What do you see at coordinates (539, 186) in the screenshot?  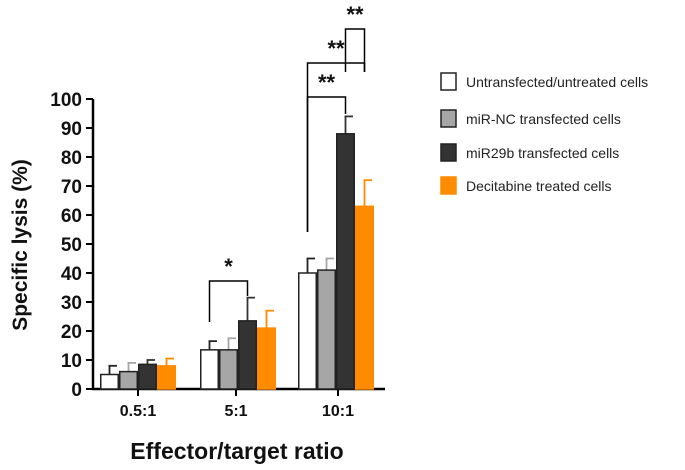 I see `legend-label: Decitabine treated cells` at bounding box center [539, 186].